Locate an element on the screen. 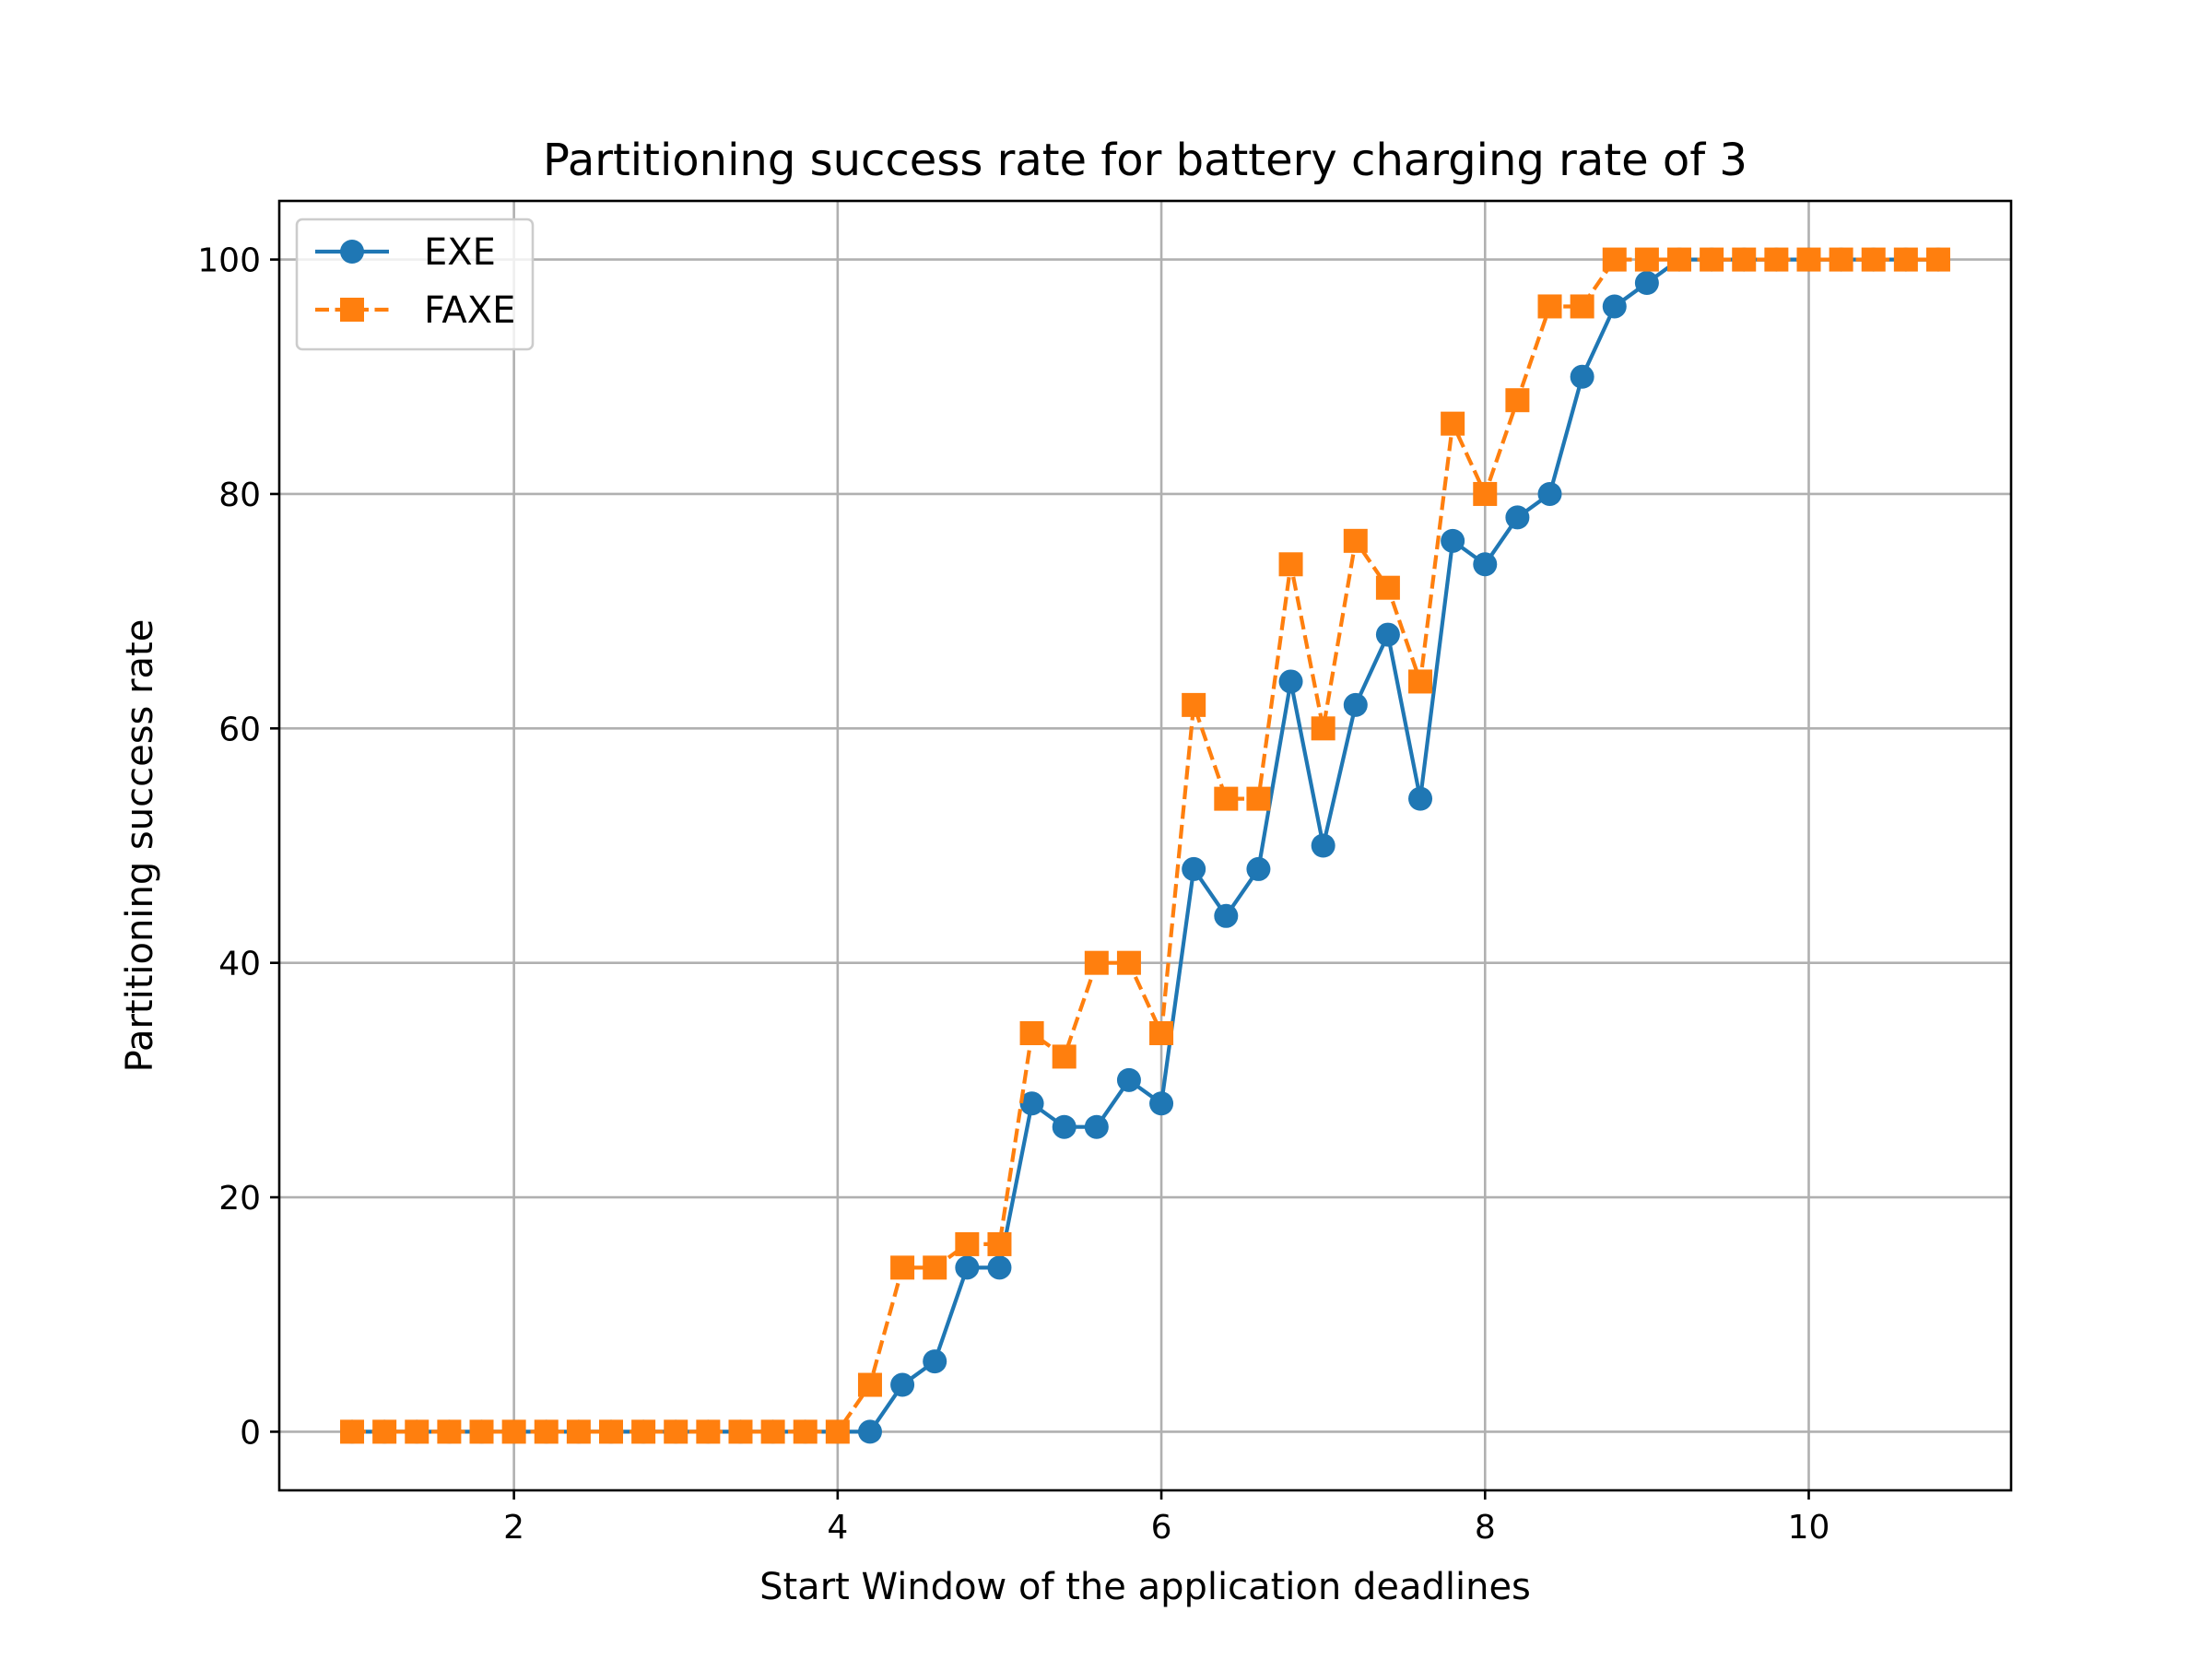  x-tick-label: 4 is located at coordinates (837, 1528).